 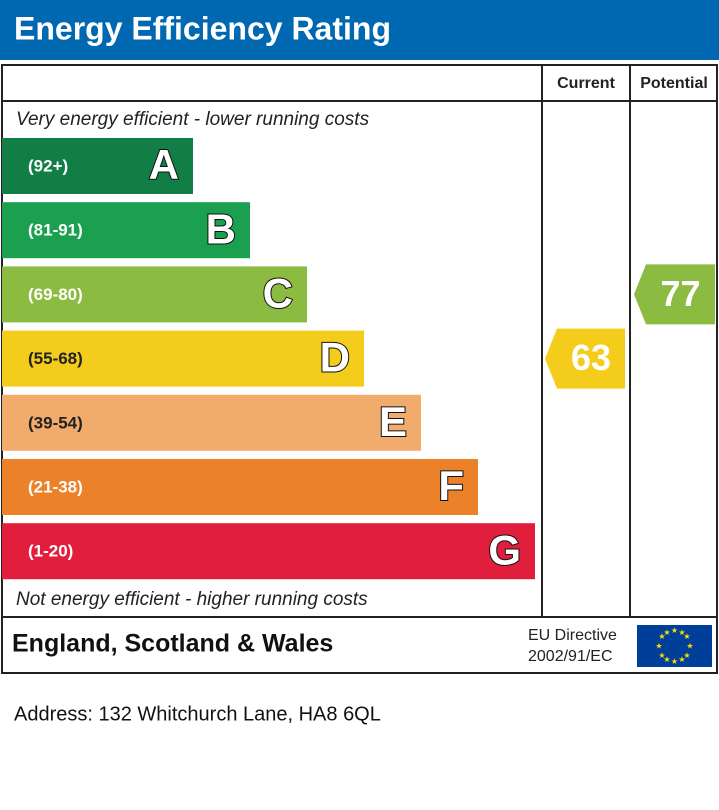 What do you see at coordinates (172, 644) in the screenshot?
I see `region: England, Scotland & Wales` at bounding box center [172, 644].